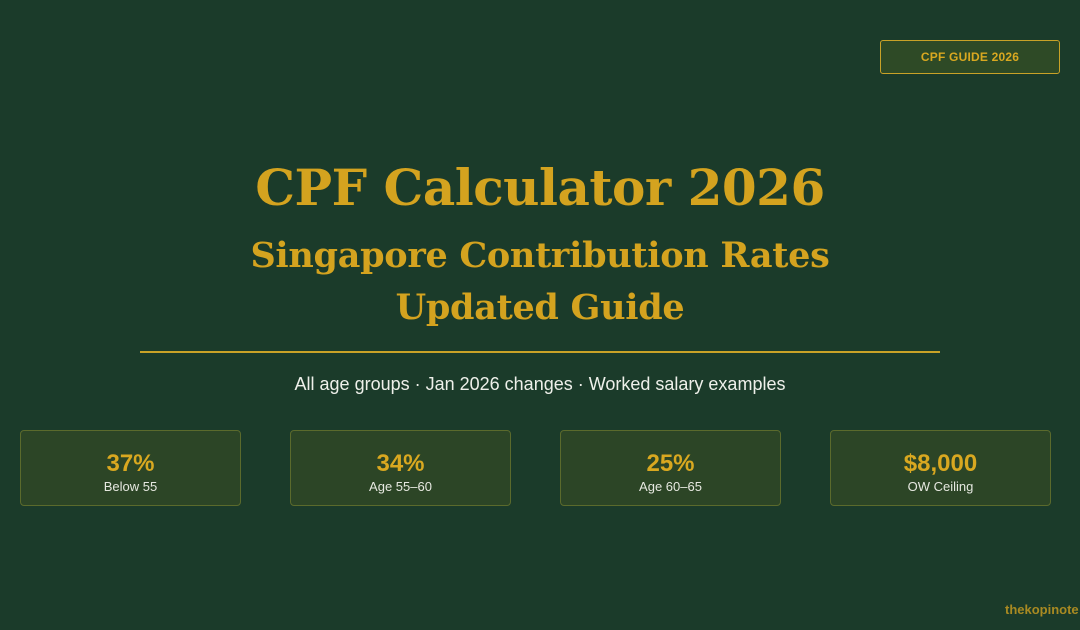 The image size is (1080, 630). I want to click on stat-card: $8,000 OW Ceiling, so click(940, 468).